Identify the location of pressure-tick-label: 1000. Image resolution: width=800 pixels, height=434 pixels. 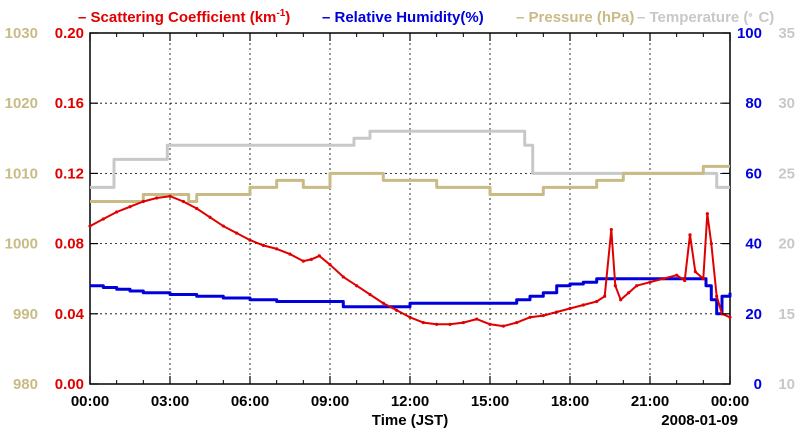
(21, 244).